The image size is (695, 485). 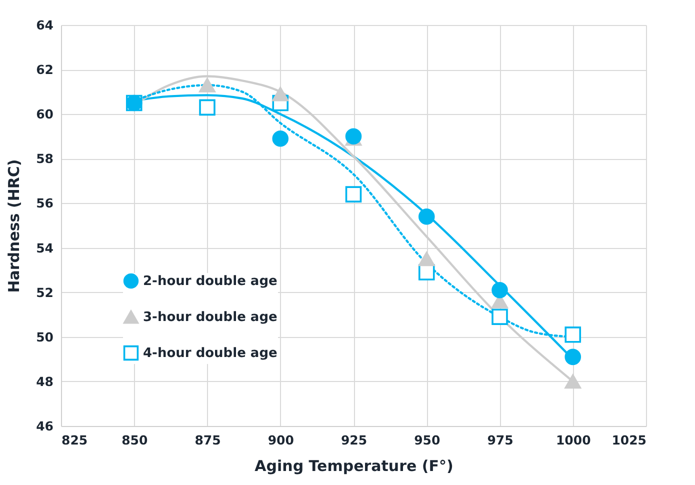 I want to click on legend-label: 3-hour double age, so click(x=210, y=317).